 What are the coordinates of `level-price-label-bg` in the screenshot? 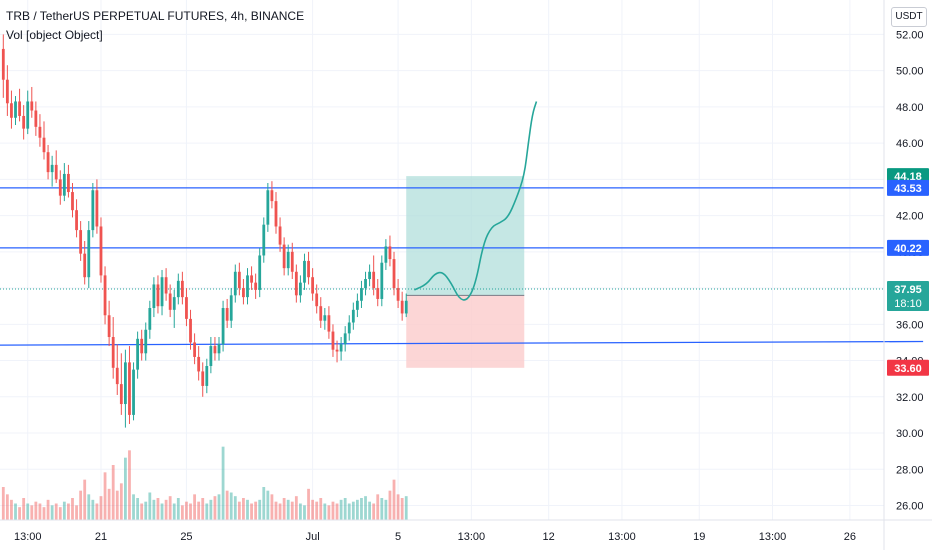 It's located at (908, 187).